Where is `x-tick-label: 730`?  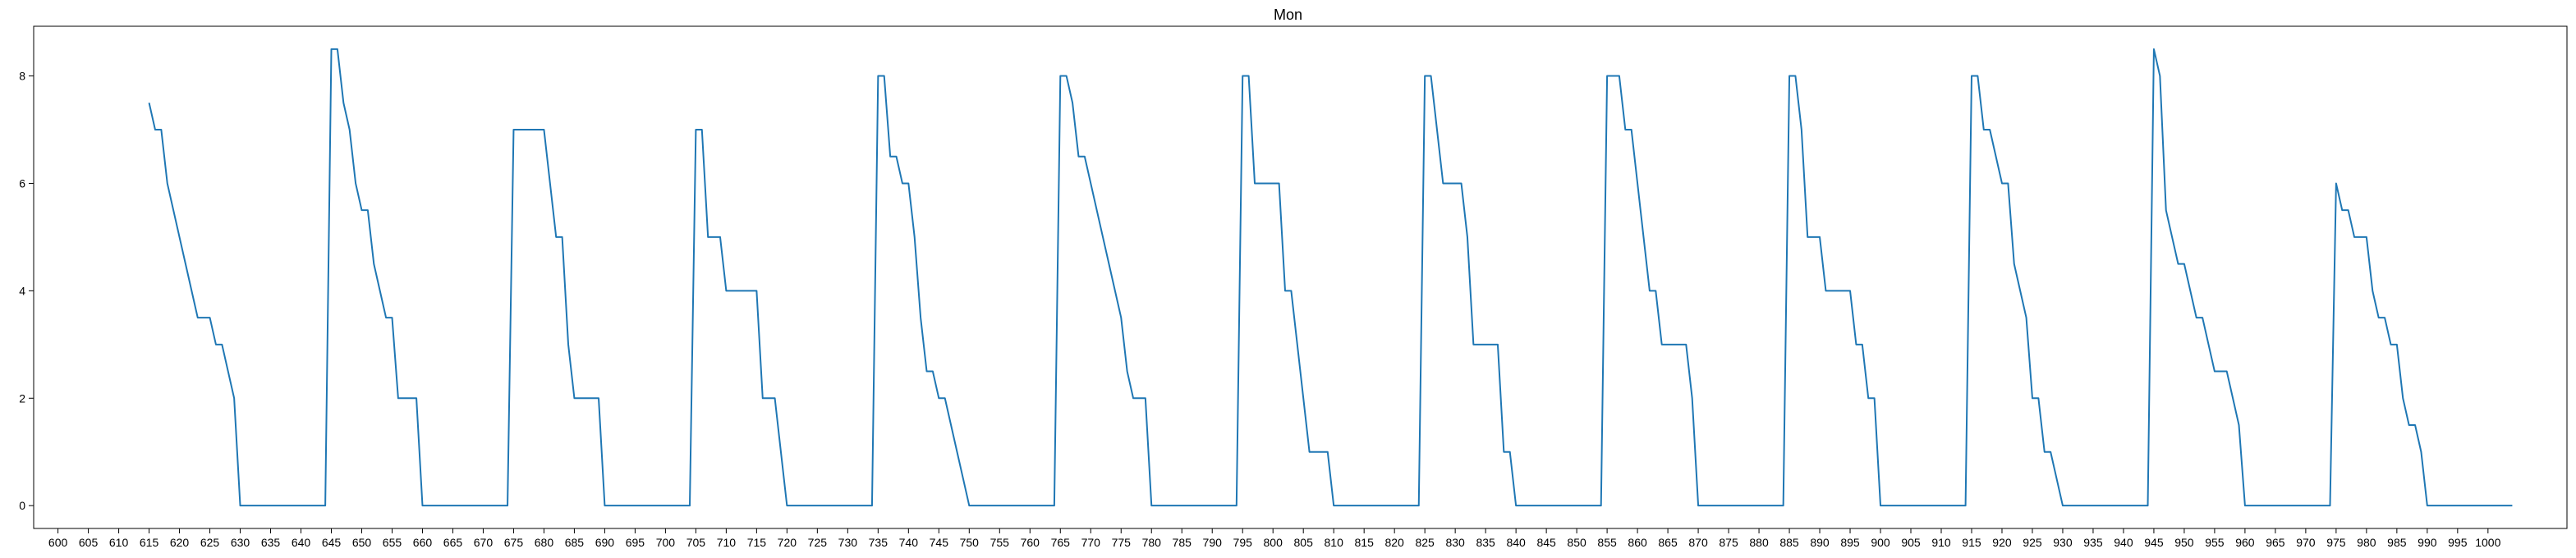 x-tick-label: 730 is located at coordinates (848, 542).